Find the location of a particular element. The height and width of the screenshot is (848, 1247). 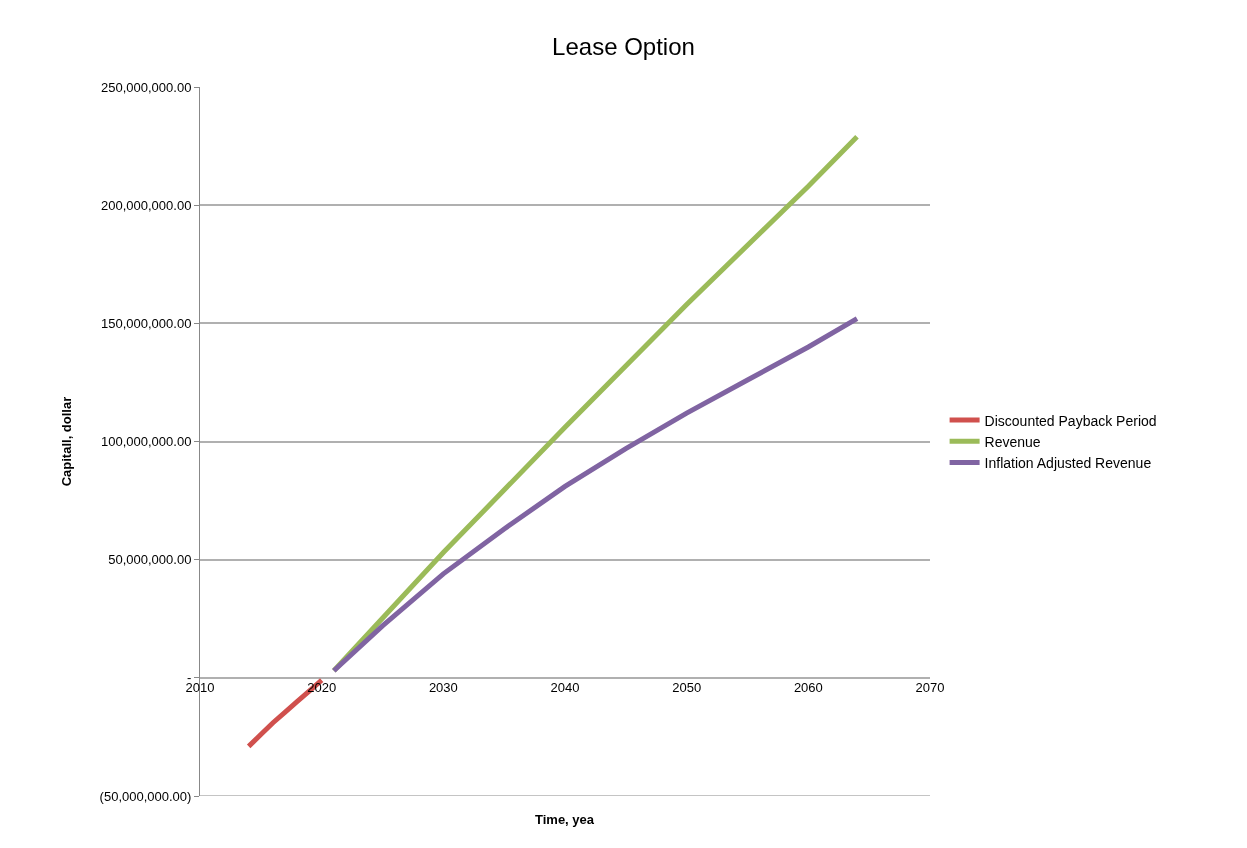

x-tick-label: 2010 is located at coordinates (200, 687).